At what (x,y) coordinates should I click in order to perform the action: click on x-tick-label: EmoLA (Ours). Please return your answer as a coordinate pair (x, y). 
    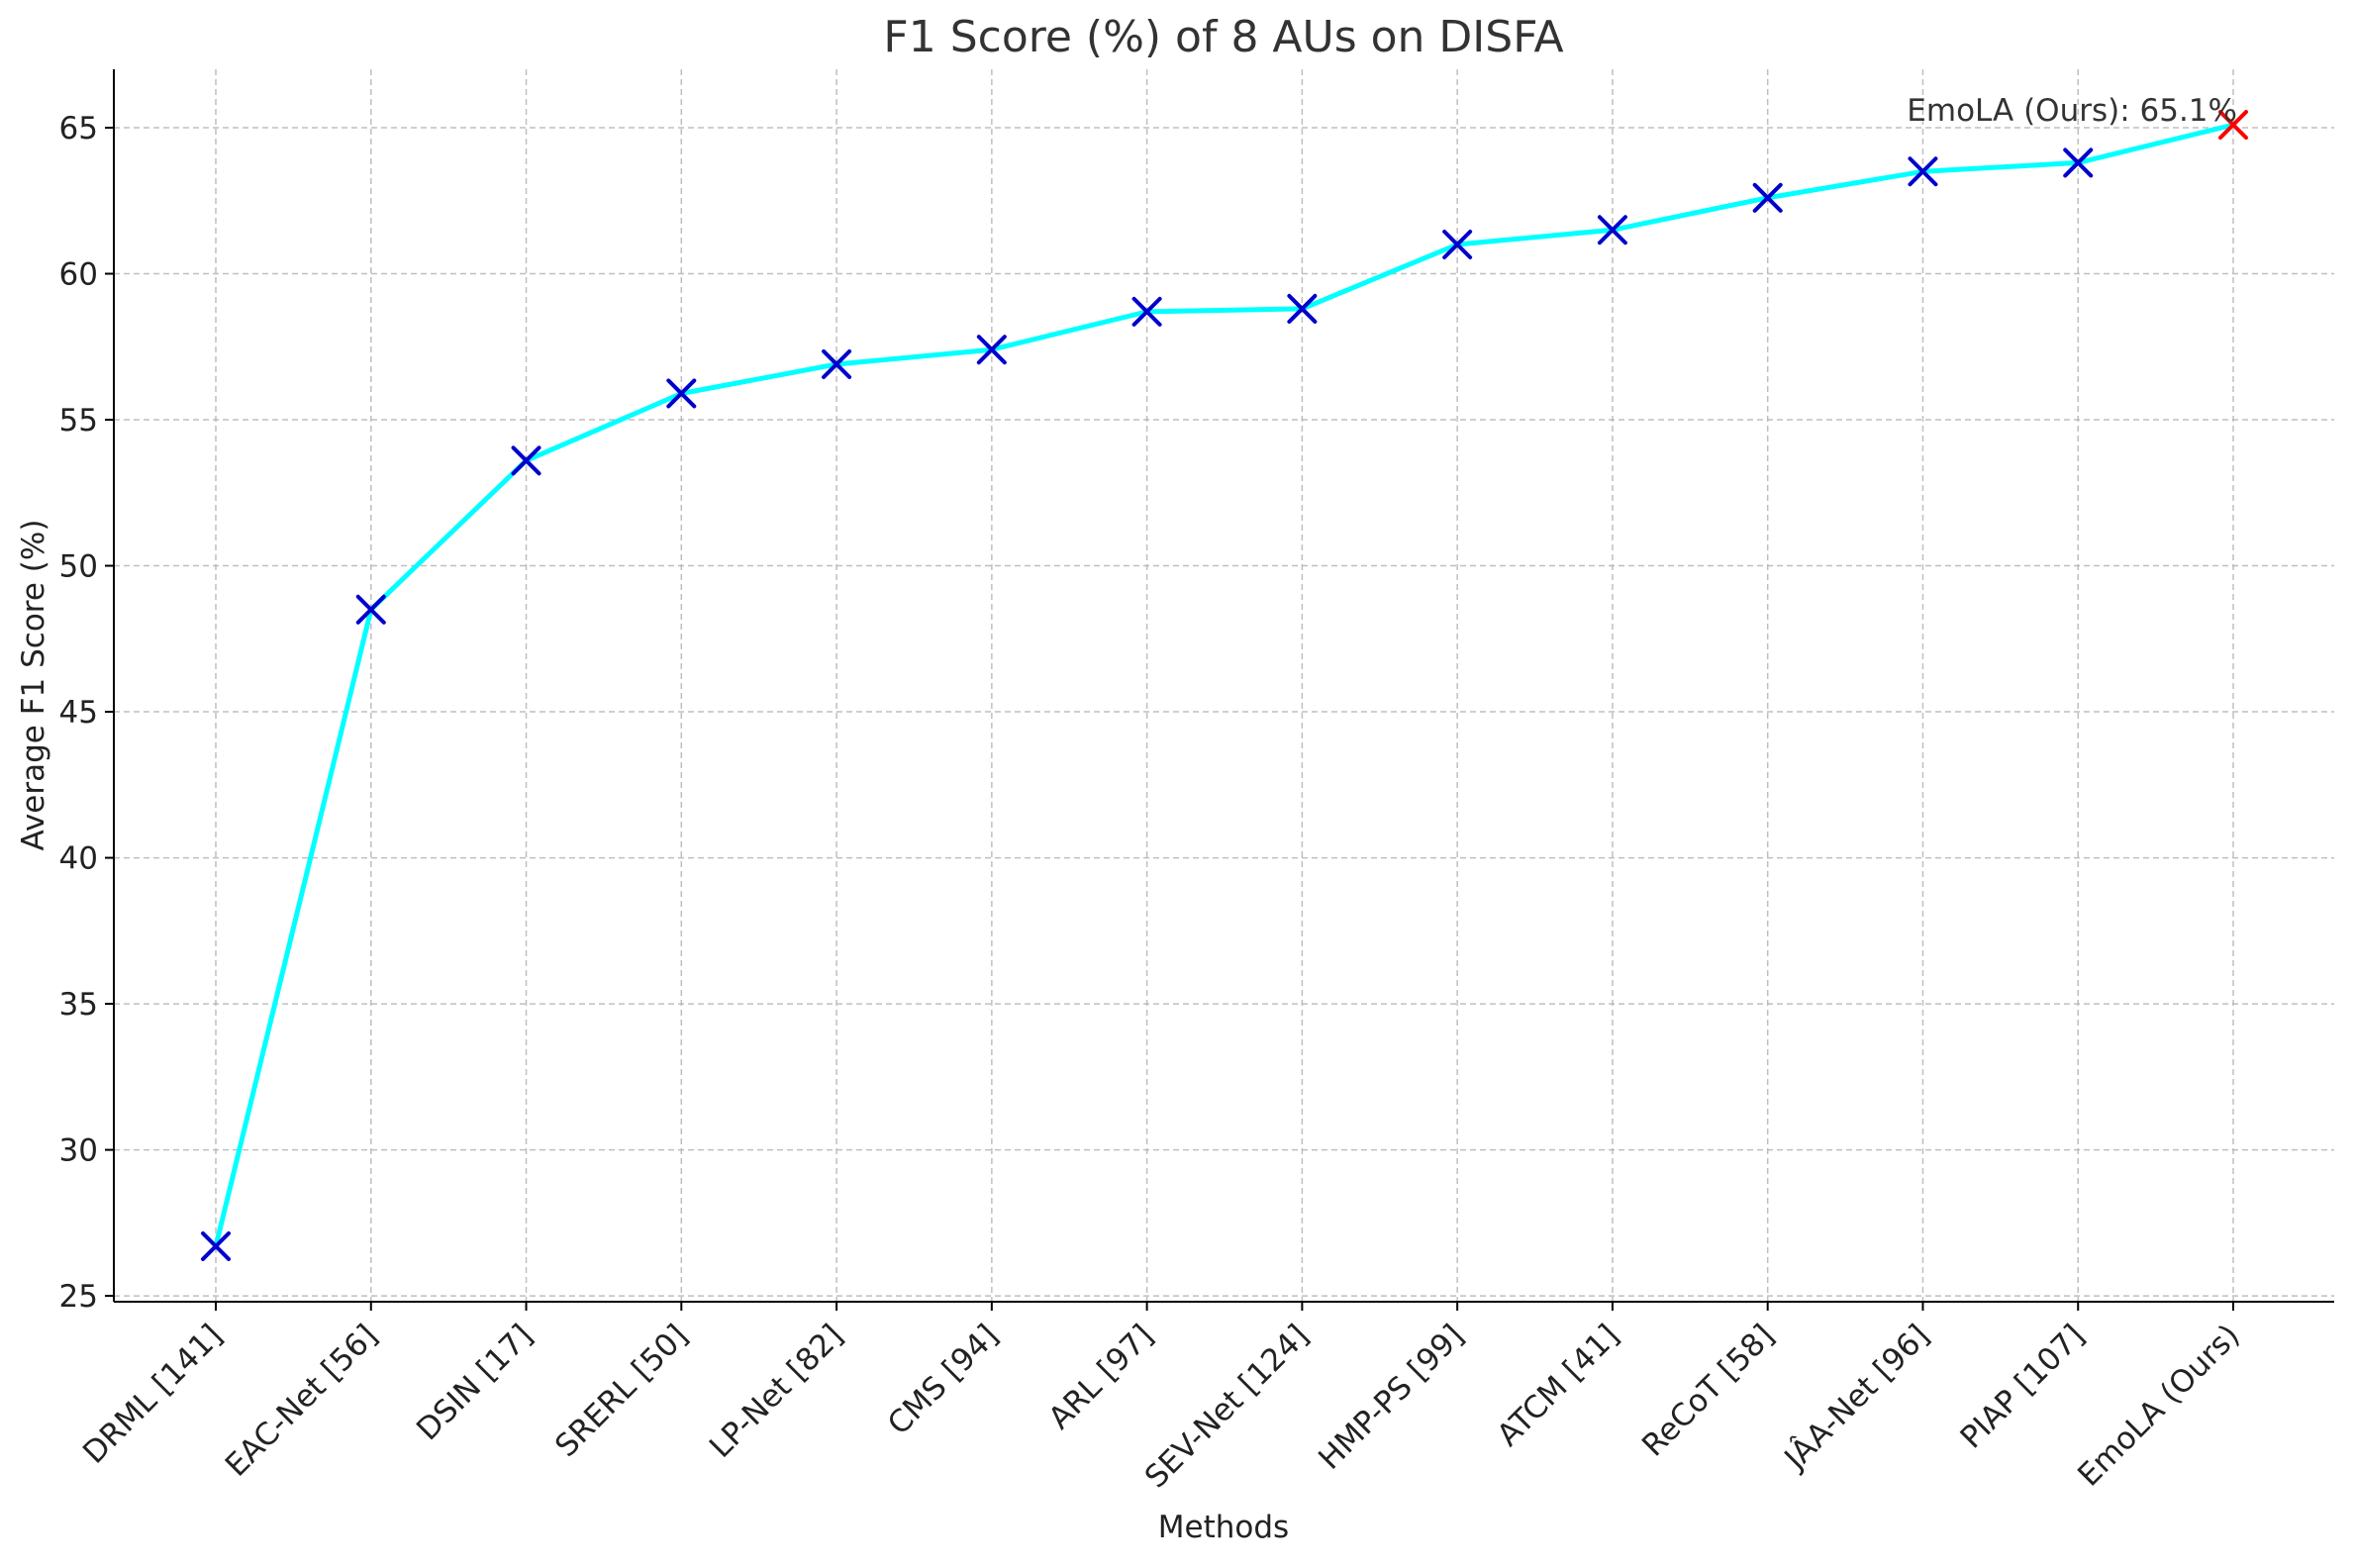
    Looking at the image, I should click on (2158, 1405).